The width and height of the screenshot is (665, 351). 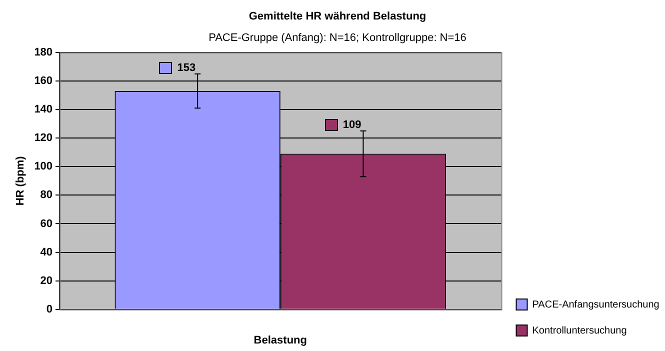 I want to click on data-label: 109, so click(x=352, y=124).